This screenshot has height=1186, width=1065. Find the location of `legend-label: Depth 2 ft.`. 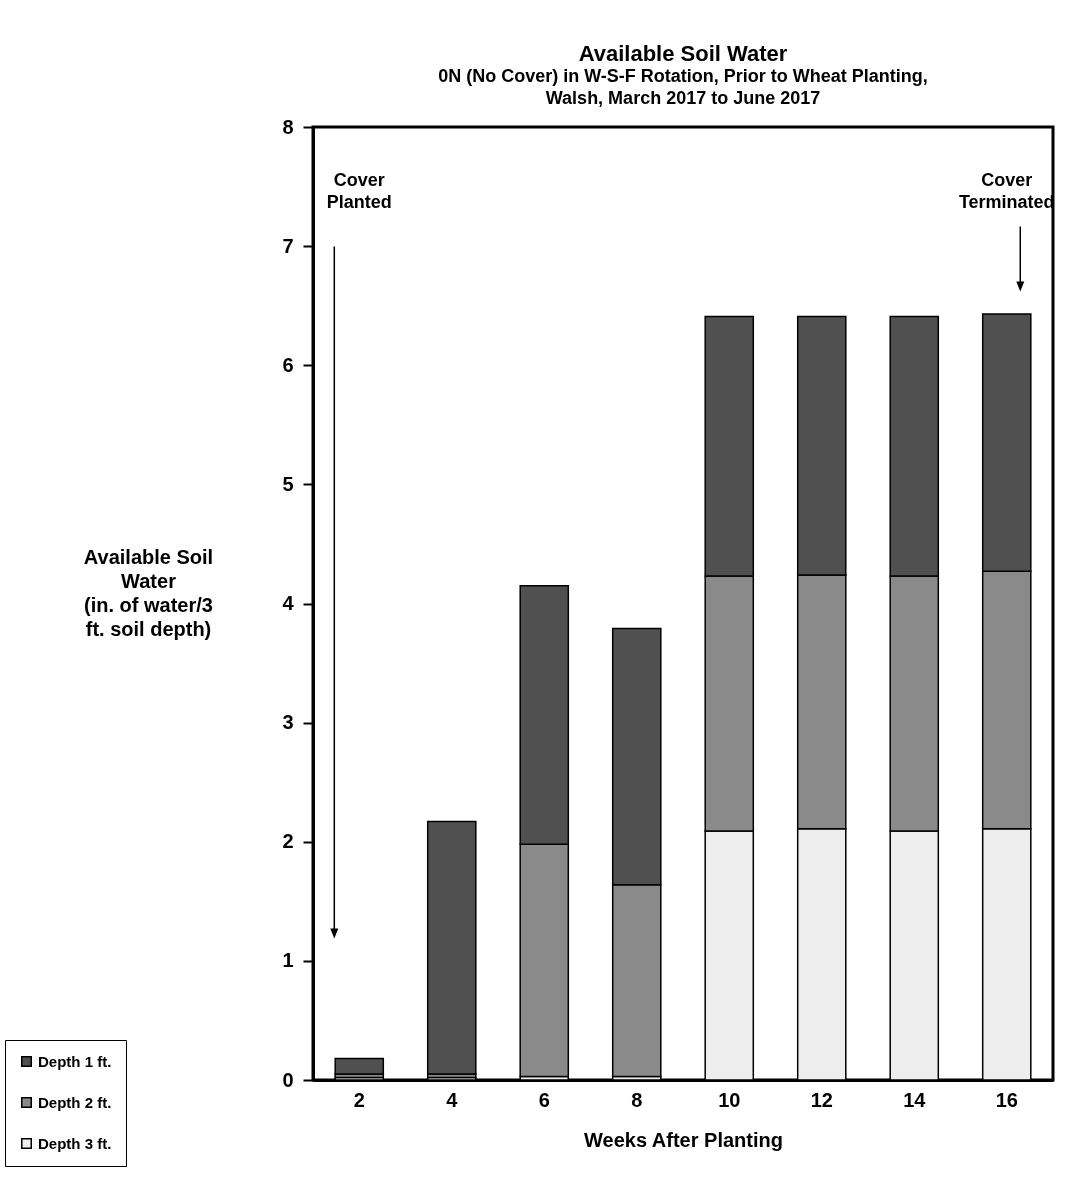

legend-label: Depth 2 ft. is located at coordinates (75, 1102).